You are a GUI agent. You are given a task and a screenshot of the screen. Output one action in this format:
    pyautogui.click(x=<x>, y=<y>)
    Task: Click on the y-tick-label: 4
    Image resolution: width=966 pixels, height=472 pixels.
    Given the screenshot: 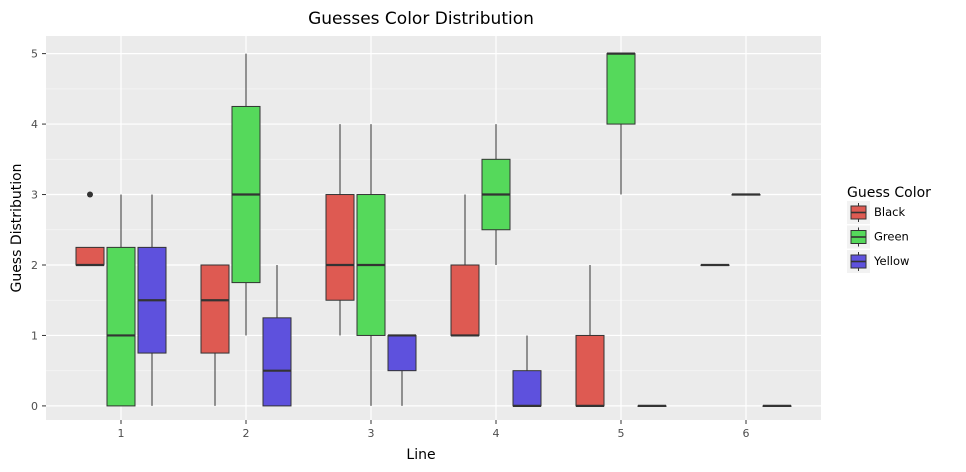 What is the action you would take?
    pyautogui.click(x=34, y=124)
    